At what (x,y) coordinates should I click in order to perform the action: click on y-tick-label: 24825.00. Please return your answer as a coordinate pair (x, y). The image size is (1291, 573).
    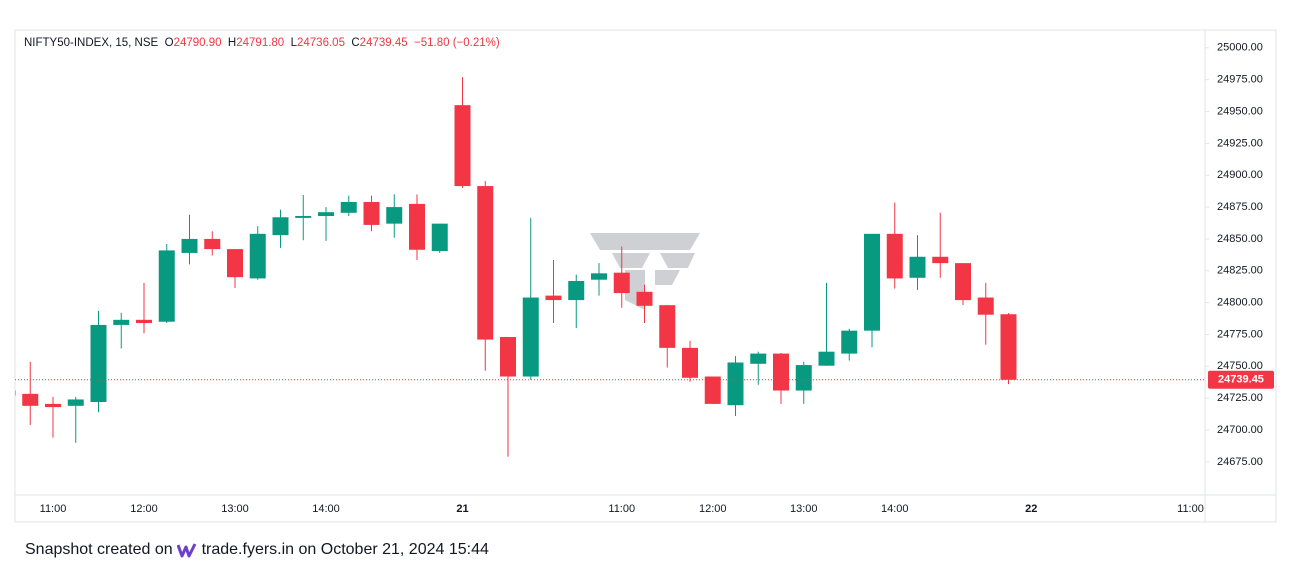
    Looking at the image, I should click on (1240, 271).